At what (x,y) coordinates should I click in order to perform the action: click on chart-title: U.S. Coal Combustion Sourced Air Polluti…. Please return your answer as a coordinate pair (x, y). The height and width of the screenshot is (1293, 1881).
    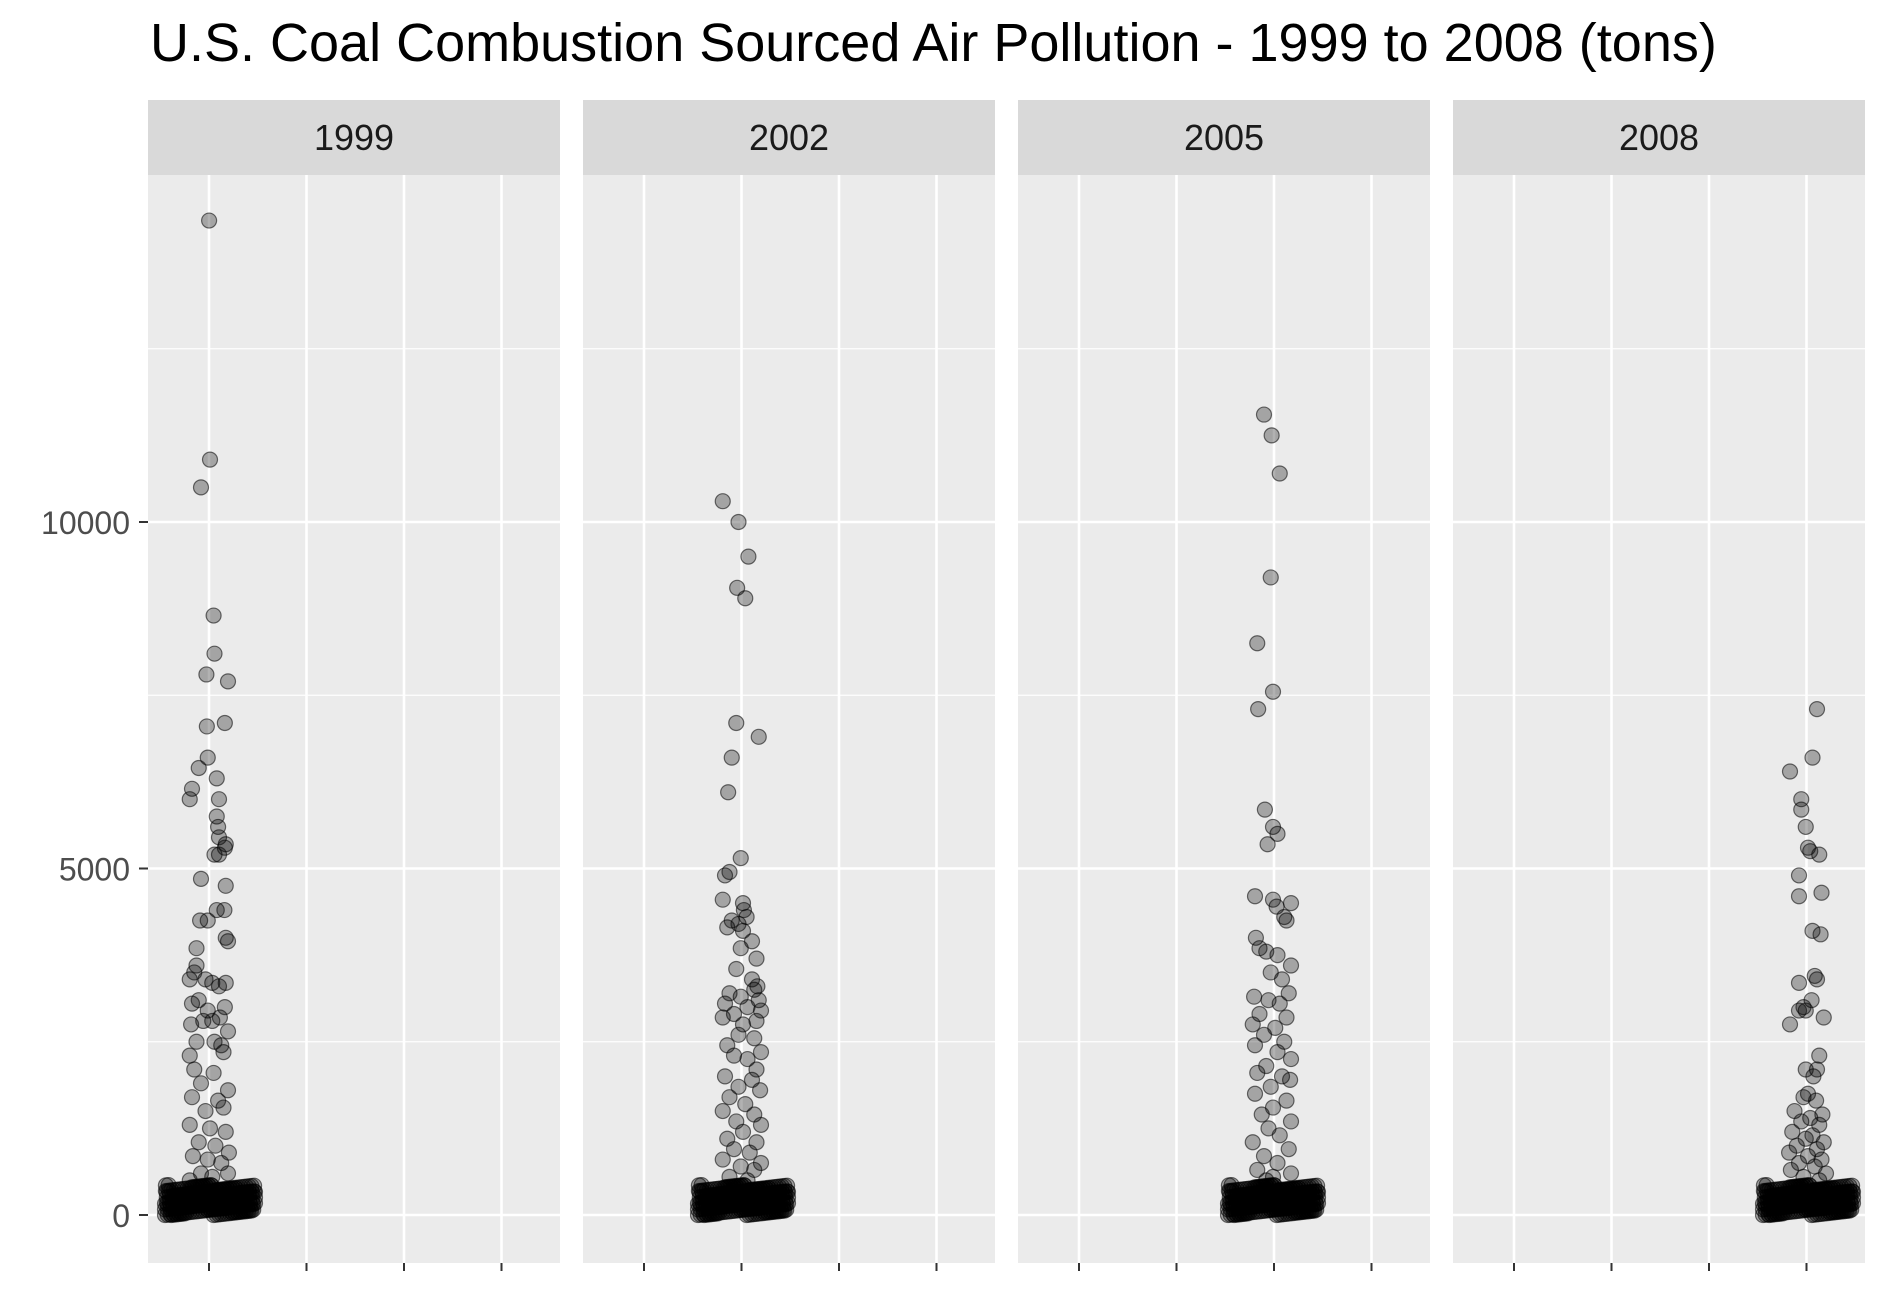
    Looking at the image, I should click on (933, 43).